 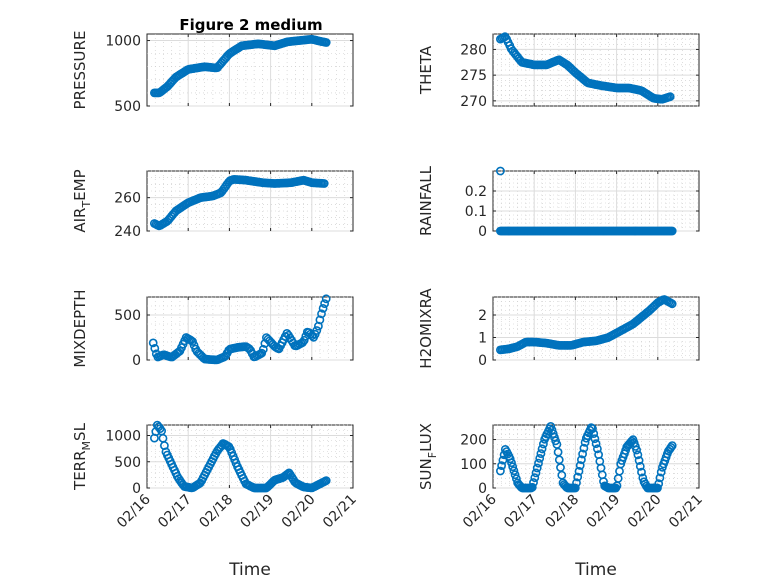 I want to click on subplot-4: 0 0.1 0.2 RAINFALL, so click(x=558, y=202).